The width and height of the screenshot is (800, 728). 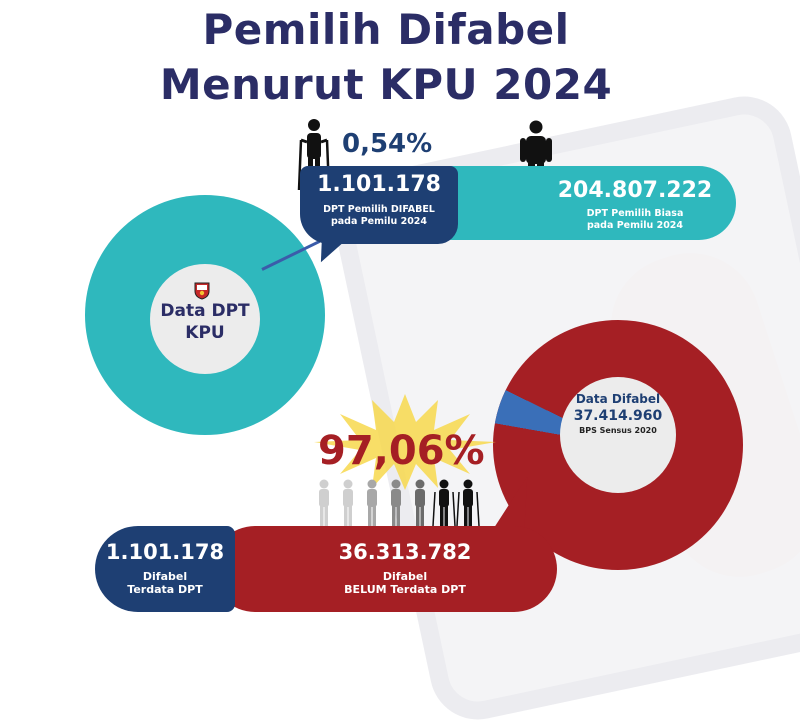 I want to click on dpt-kpu-label-line1: Data DPT, so click(x=205, y=311).